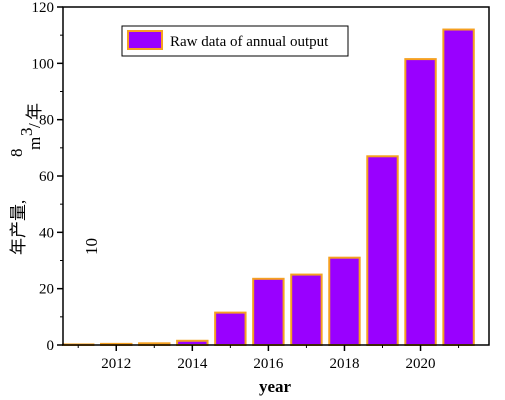 The image size is (505, 400). I want to click on y-tick-label: 100, so click(43, 64).